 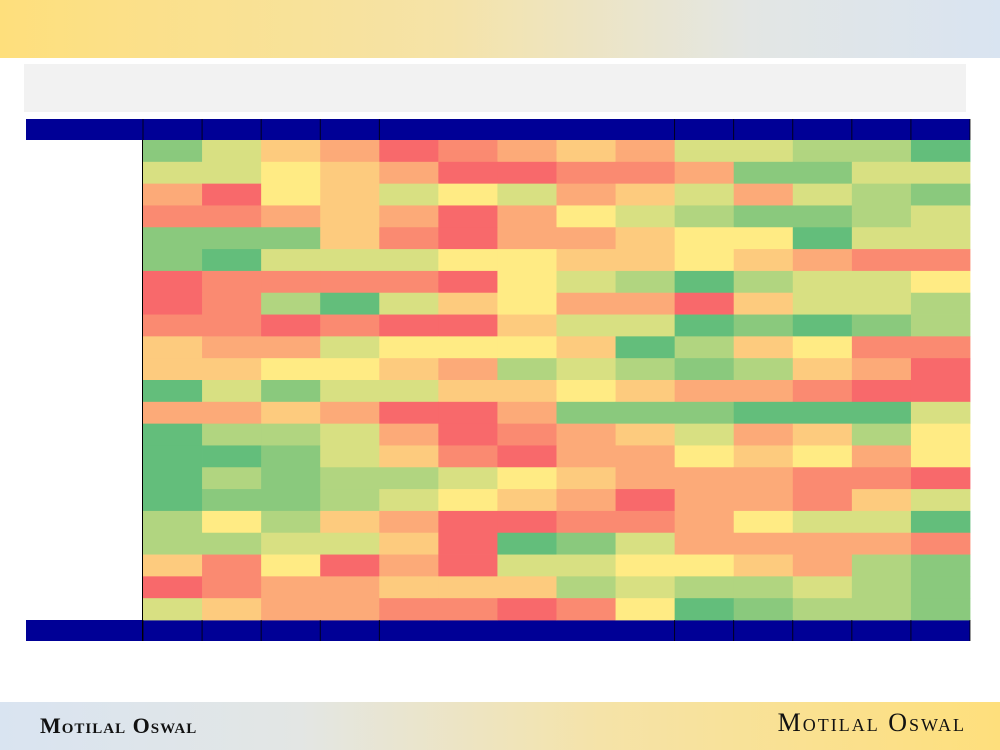 I want to click on footer-logo-left: Motilal Oswal, so click(x=119, y=725).